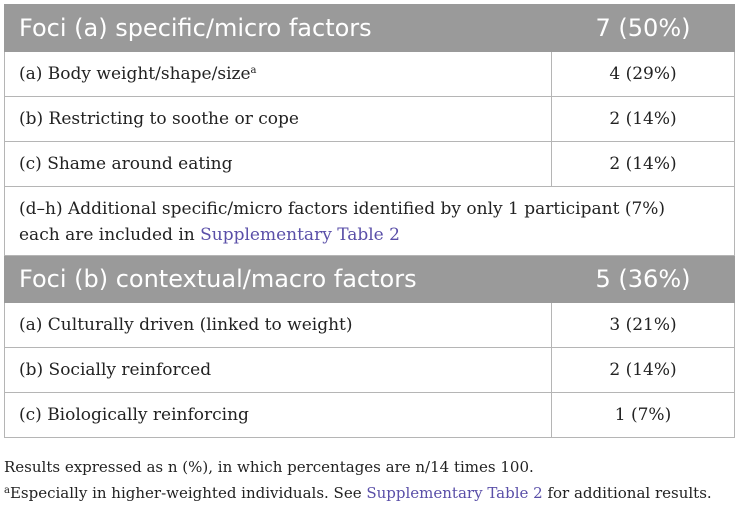 The height and width of the screenshot is (508, 740). I want to click on section-header-micro: Foci (a) specific/micro factors 7 (50%), so click(369, 28).